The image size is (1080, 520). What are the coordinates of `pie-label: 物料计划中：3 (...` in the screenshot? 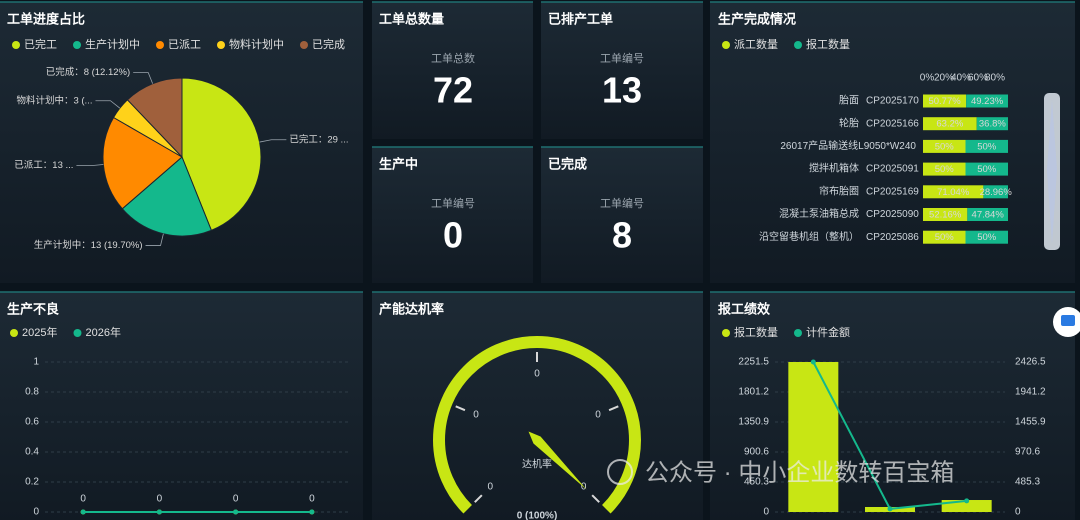 It's located at (54, 100).